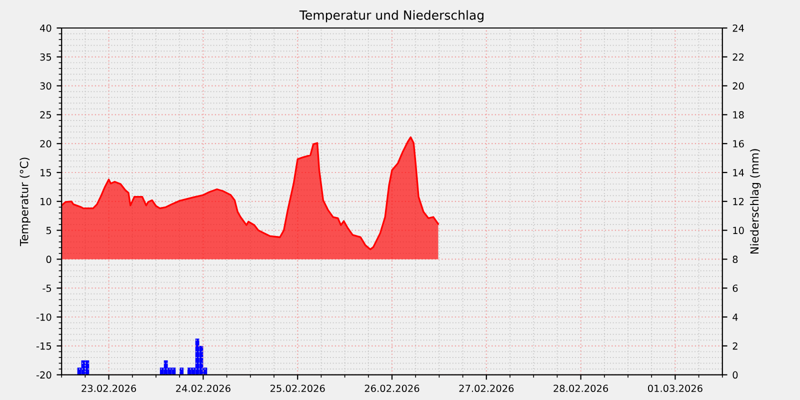  Describe the element at coordinates (47, 288) in the screenshot. I see `y-tick-label: -5` at that location.